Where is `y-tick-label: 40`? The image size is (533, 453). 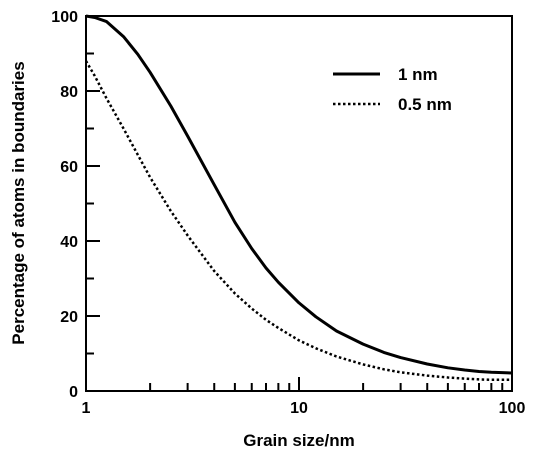
y-tick-label: 40 is located at coordinates (69, 242).